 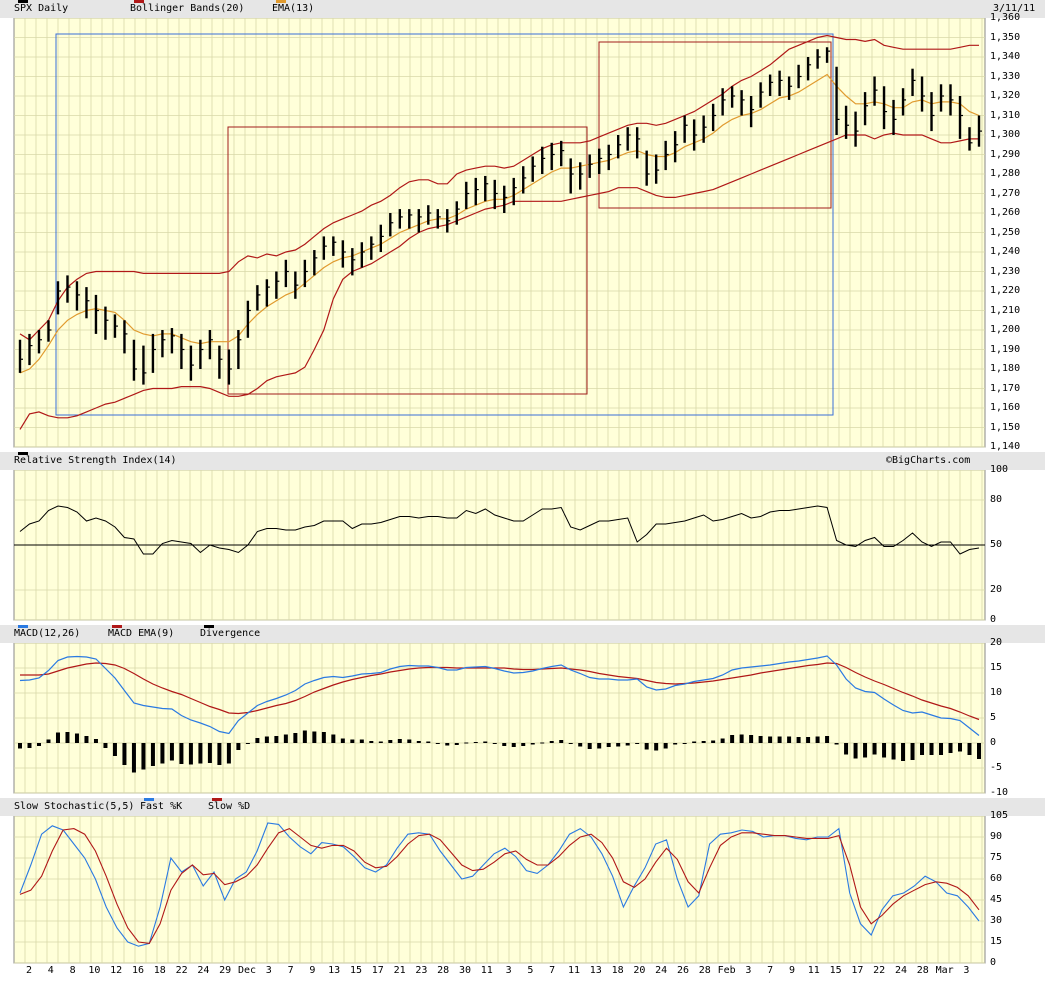 I want to click on macd-tick-label: -5, so click(x=996, y=767).